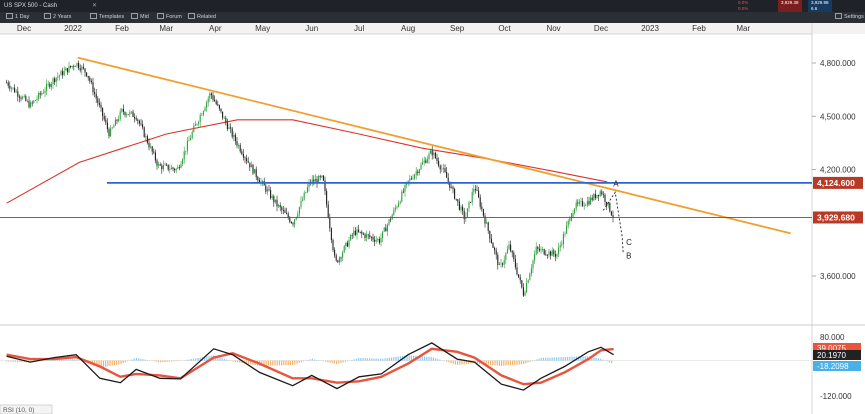 Image resolution: width=865 pixels, height=414 pixels. What do you see at coordinates (790, 6) in the screenshot?
I see `sell-quote: 3,929.38` at bounding box center [790, 6].